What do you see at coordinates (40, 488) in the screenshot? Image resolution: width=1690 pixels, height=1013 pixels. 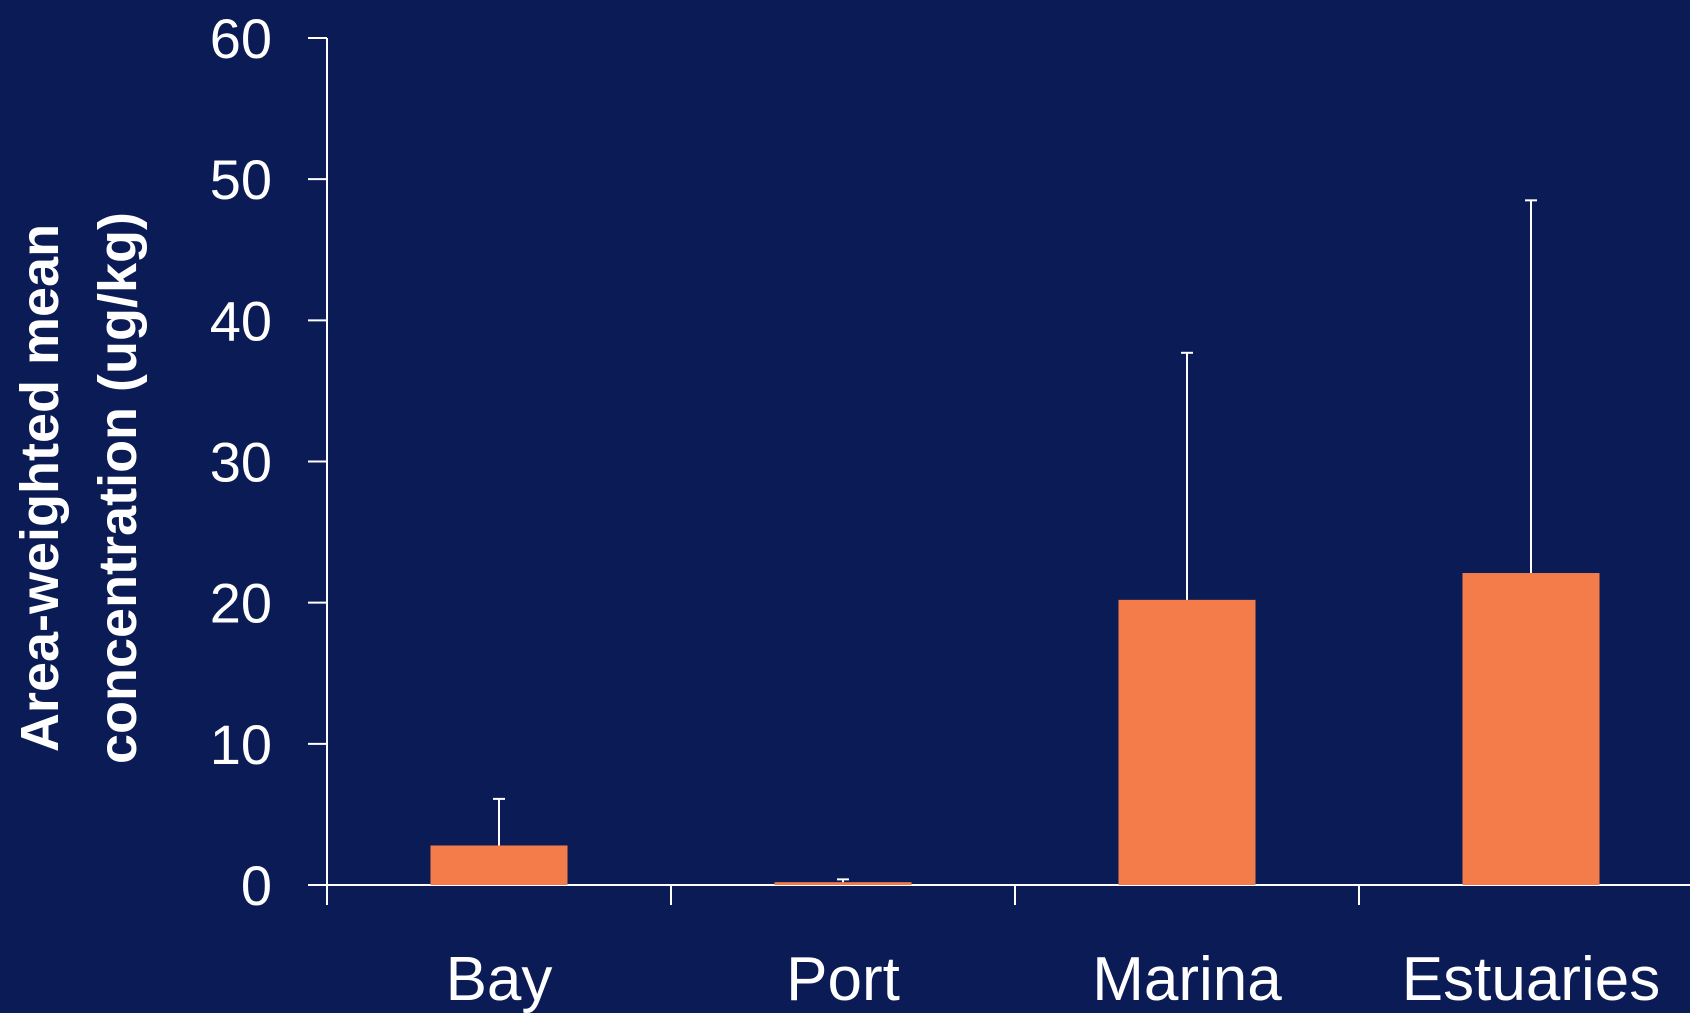 I see `y-axis-label-line-1: Area-weighted mean` at bounding box center [40, 488].